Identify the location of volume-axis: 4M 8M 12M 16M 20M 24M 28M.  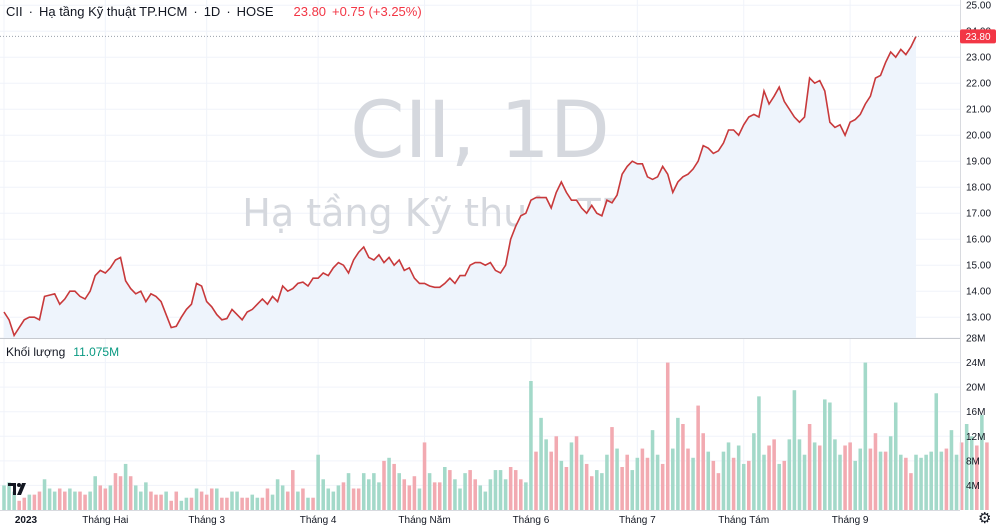
(975, 413).